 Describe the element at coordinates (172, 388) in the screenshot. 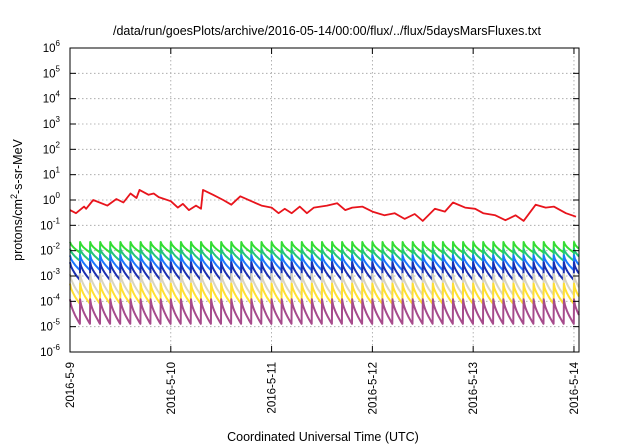

I see `x-tick-label: 2016-5-10` at that location.